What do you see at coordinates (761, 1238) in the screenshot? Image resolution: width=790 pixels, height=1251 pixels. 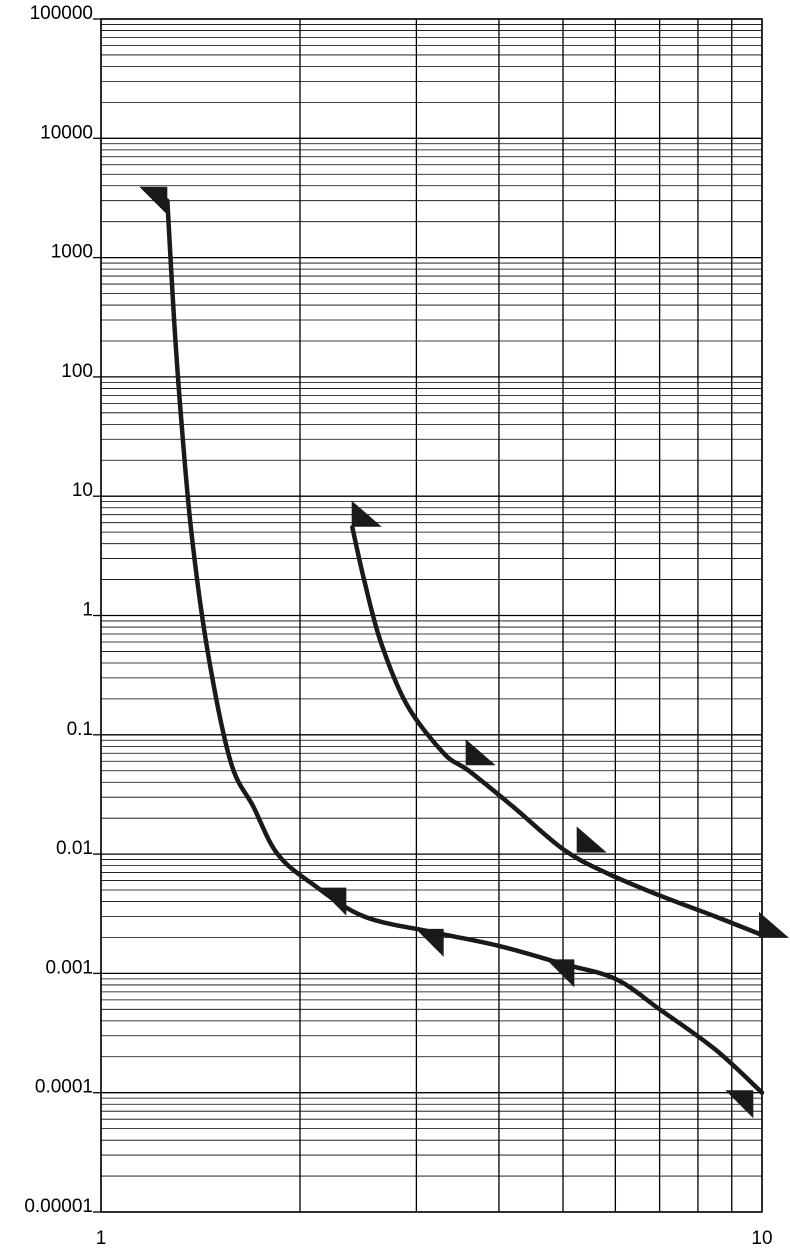 I see `x-tick-label: 10` at bounding box center [761, 1238].